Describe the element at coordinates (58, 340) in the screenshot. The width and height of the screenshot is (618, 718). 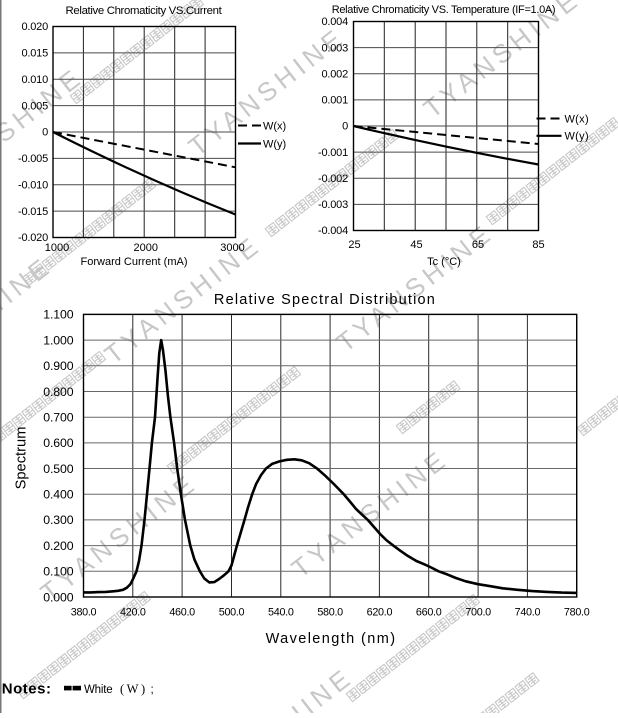
I see `svg-text: 1.000` at that location.